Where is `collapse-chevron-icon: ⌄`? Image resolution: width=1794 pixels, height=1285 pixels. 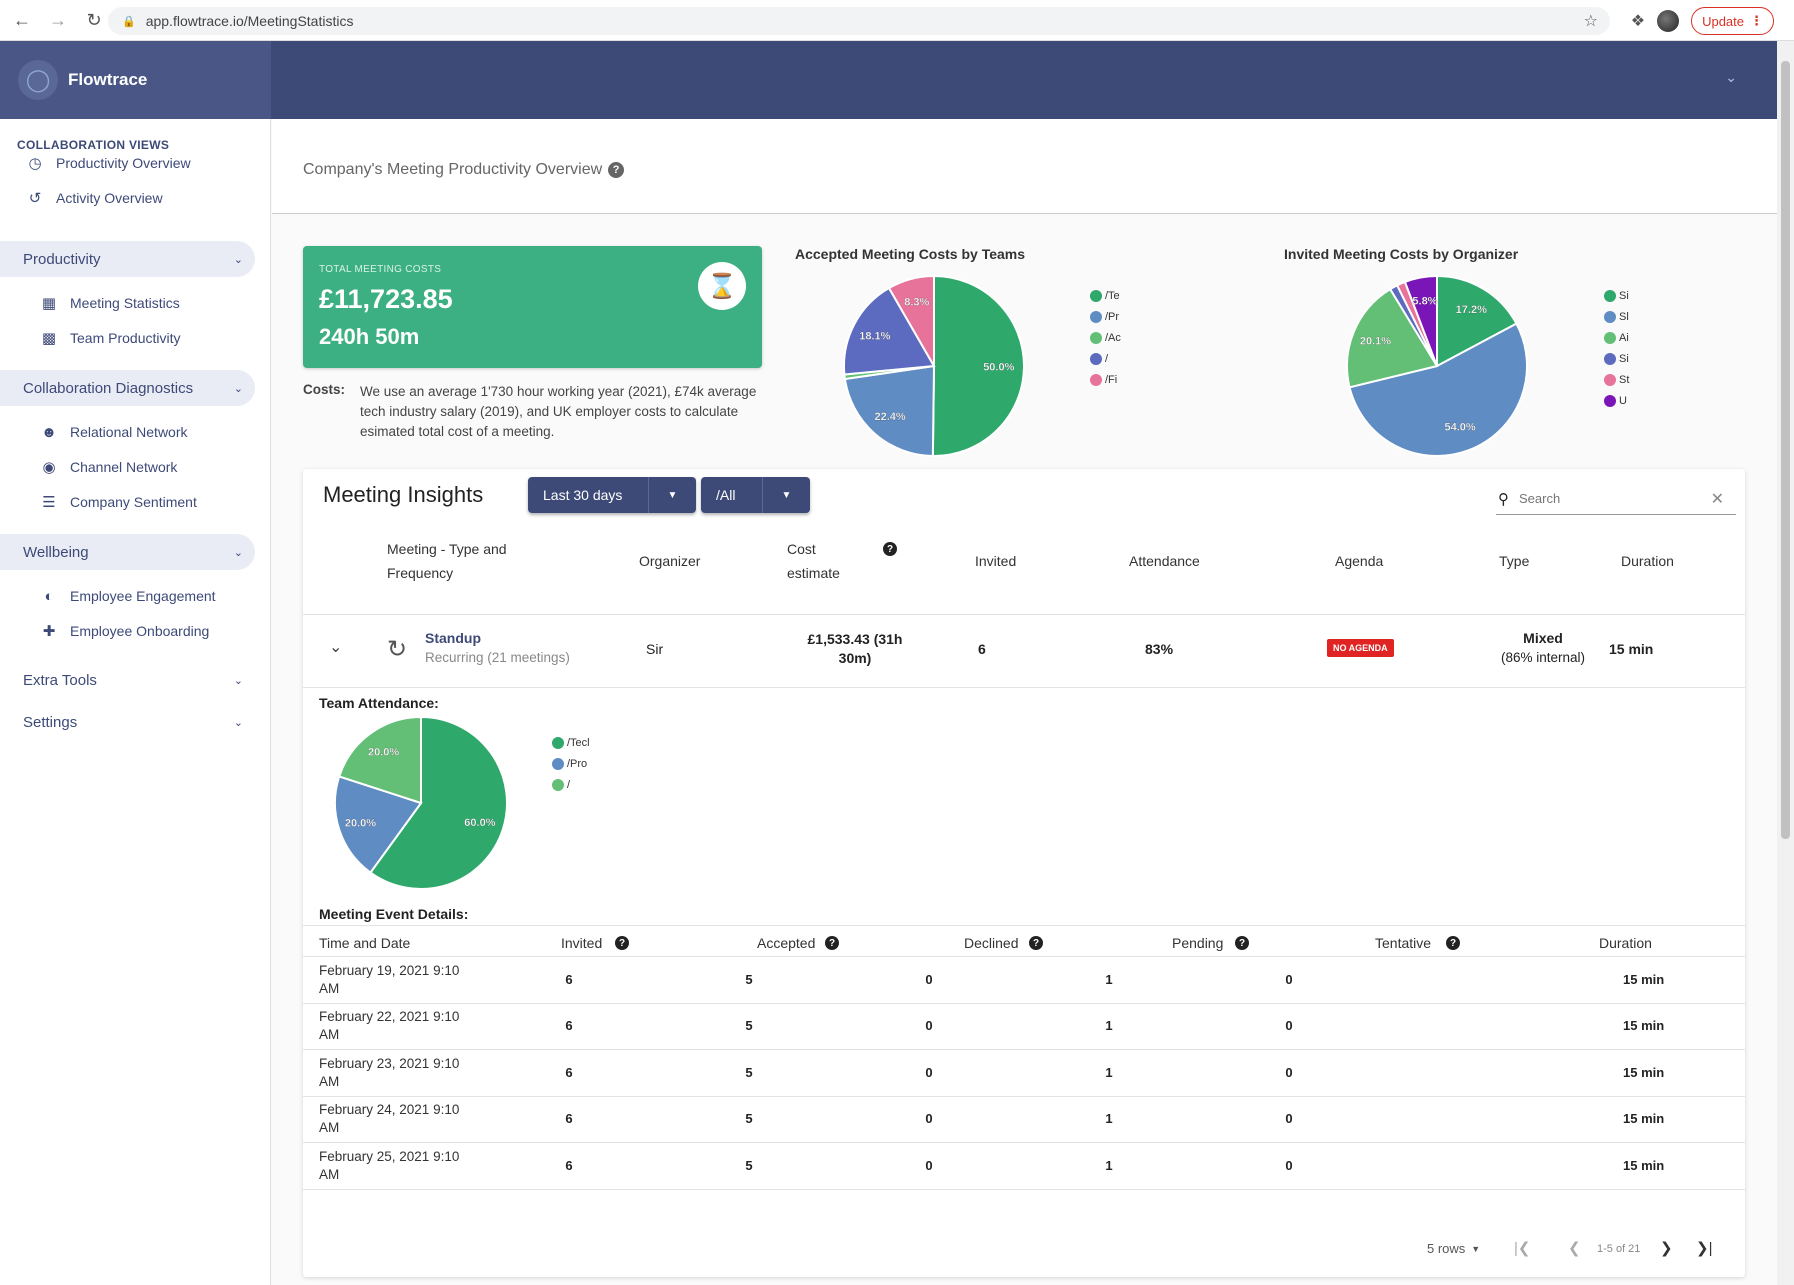
collapse-chevron-icon: ⌄ is located at coordinates (336, 647).